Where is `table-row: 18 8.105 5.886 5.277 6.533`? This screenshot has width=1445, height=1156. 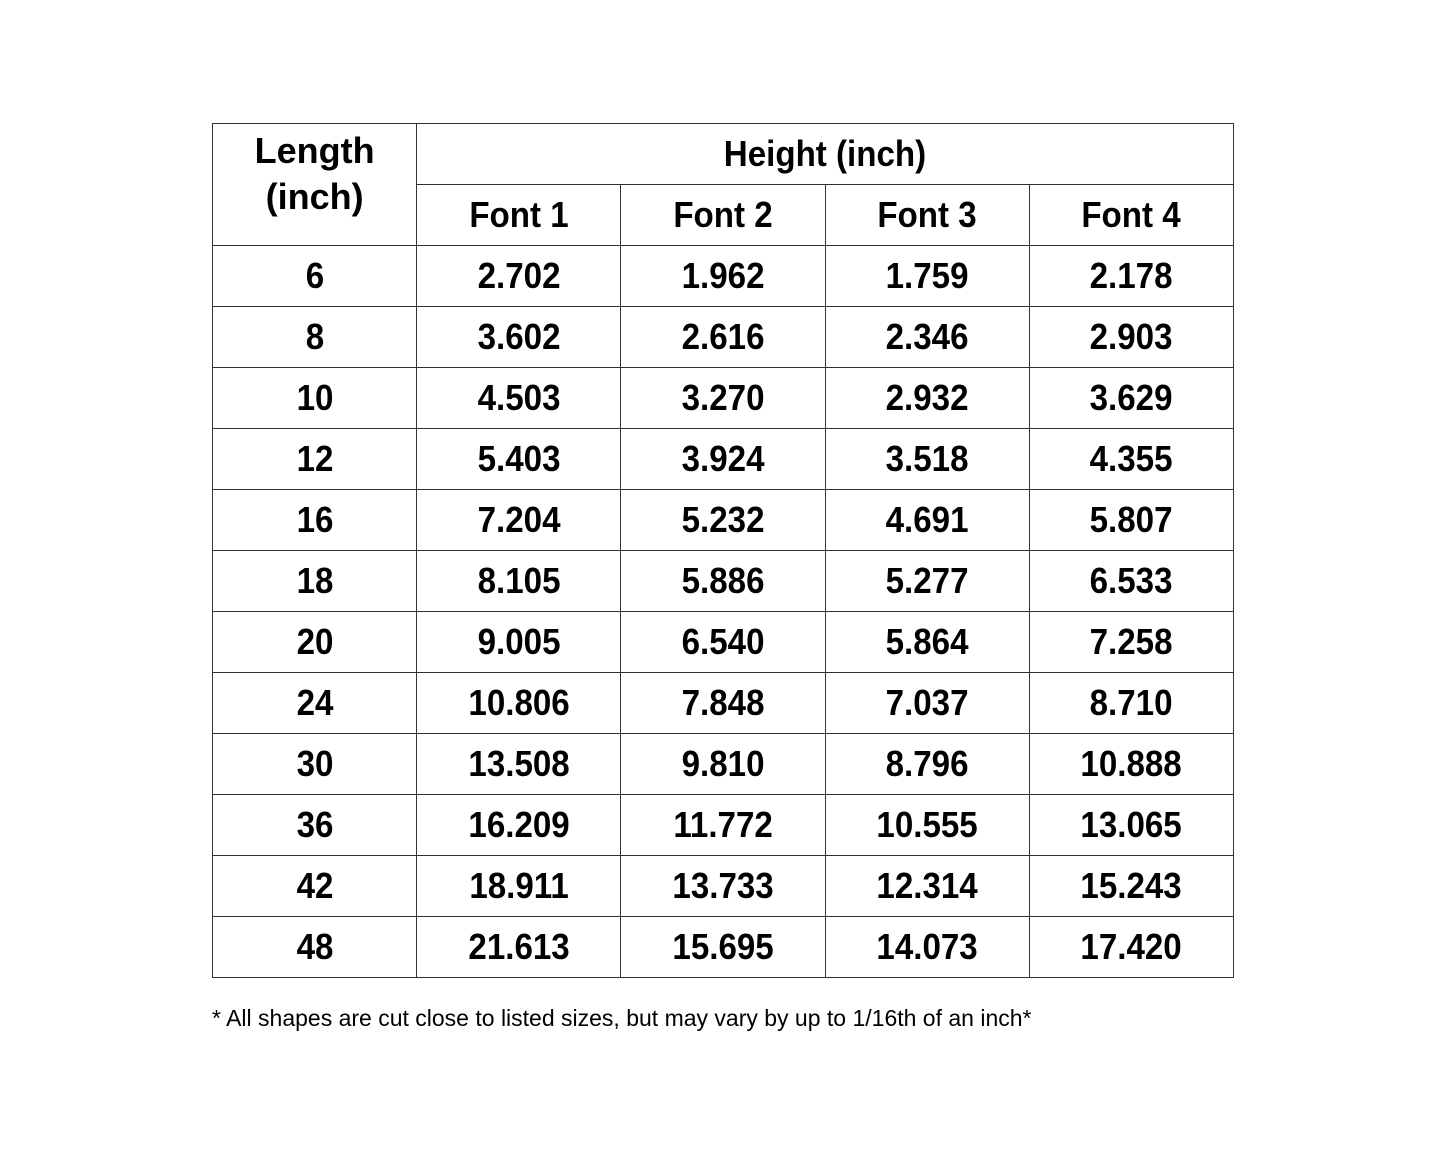 table-row: 18 8.105 5.886 5.277 6.533 is located at coordinates (723, 581).